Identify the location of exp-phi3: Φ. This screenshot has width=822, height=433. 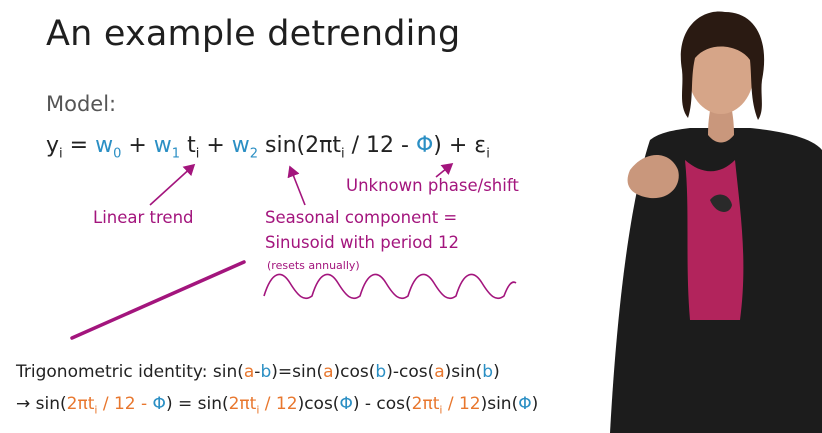
(525, 404).